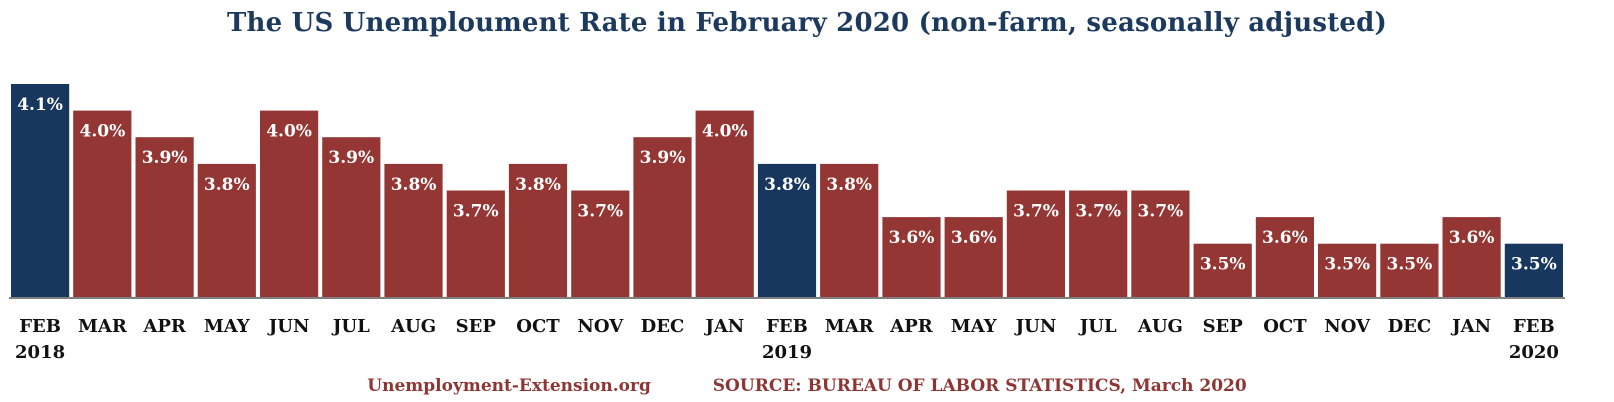  I want to click on data-label-10: 3.7%, so click(600, 212).